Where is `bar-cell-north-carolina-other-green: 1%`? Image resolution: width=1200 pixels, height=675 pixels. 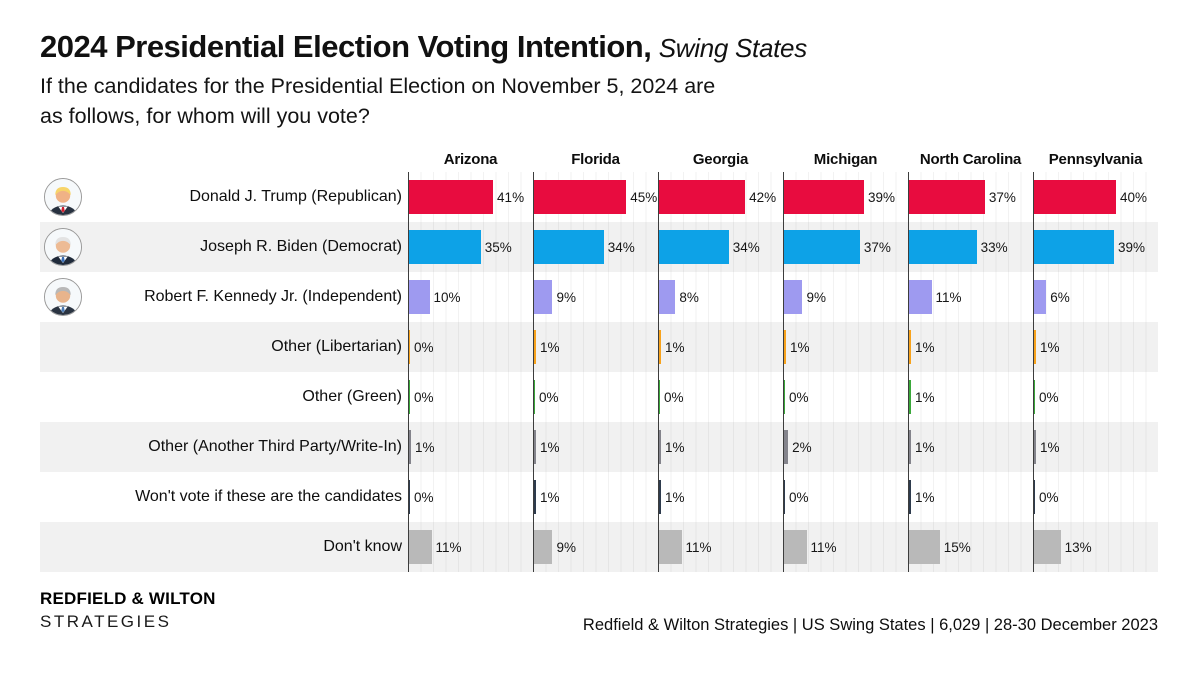
bar-cell-north-carolina-other-green: 1% is located at coordinates (970, 397).